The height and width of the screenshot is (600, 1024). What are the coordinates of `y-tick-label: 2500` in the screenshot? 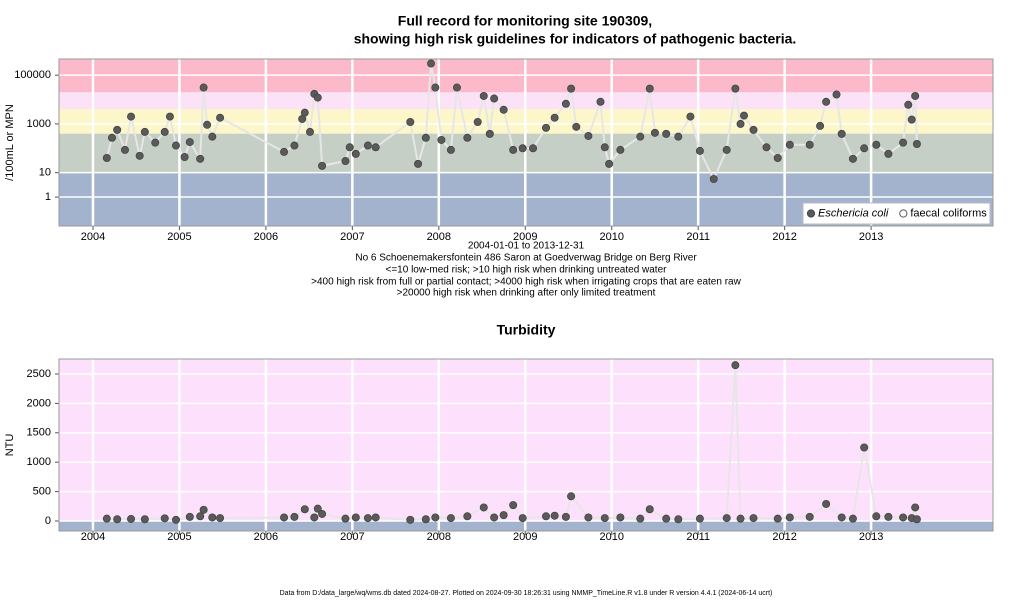 It's located at (39, 374).